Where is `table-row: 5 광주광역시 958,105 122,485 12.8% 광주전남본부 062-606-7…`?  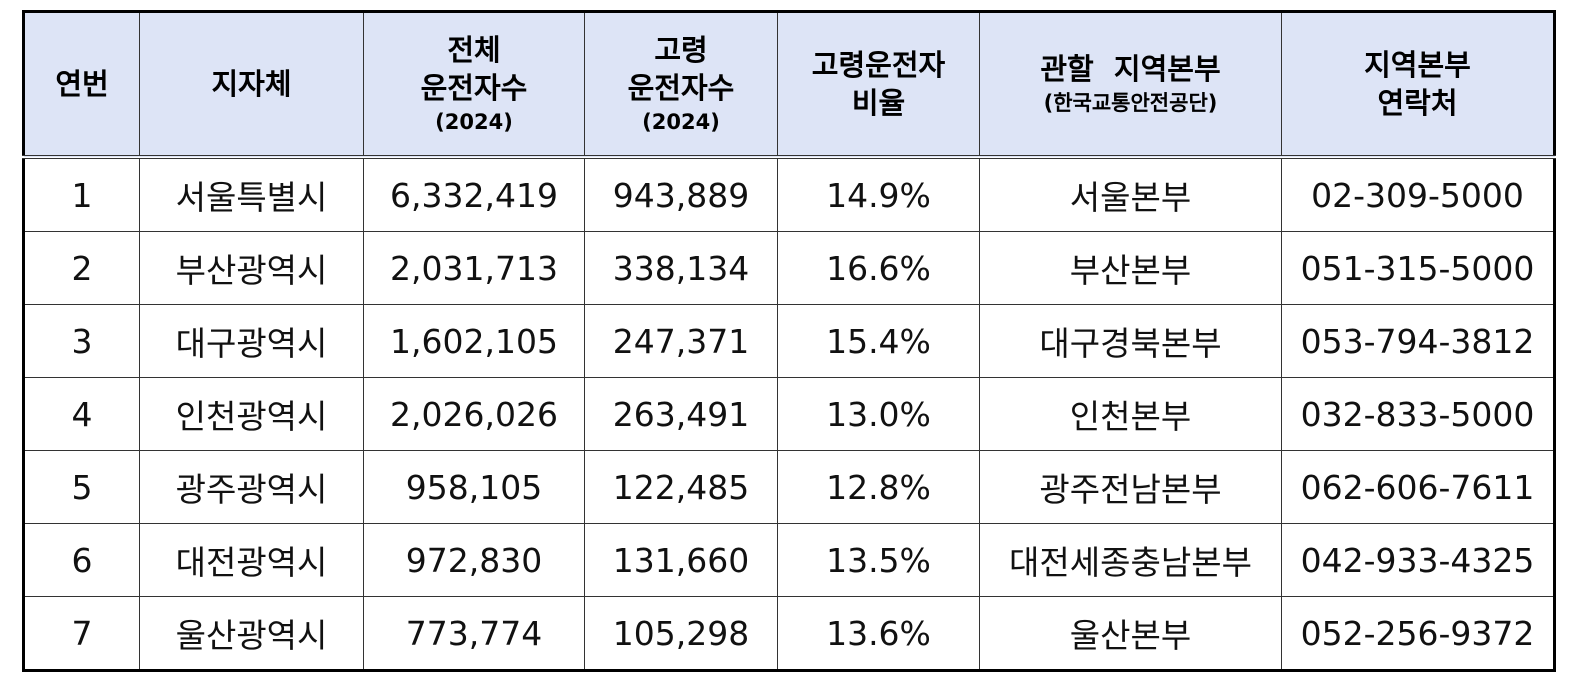
table-row: 5 광주광역시 958,105 122,485 12.8% 광주전남본부 062-606-7… is located at coordinates (789, 487).